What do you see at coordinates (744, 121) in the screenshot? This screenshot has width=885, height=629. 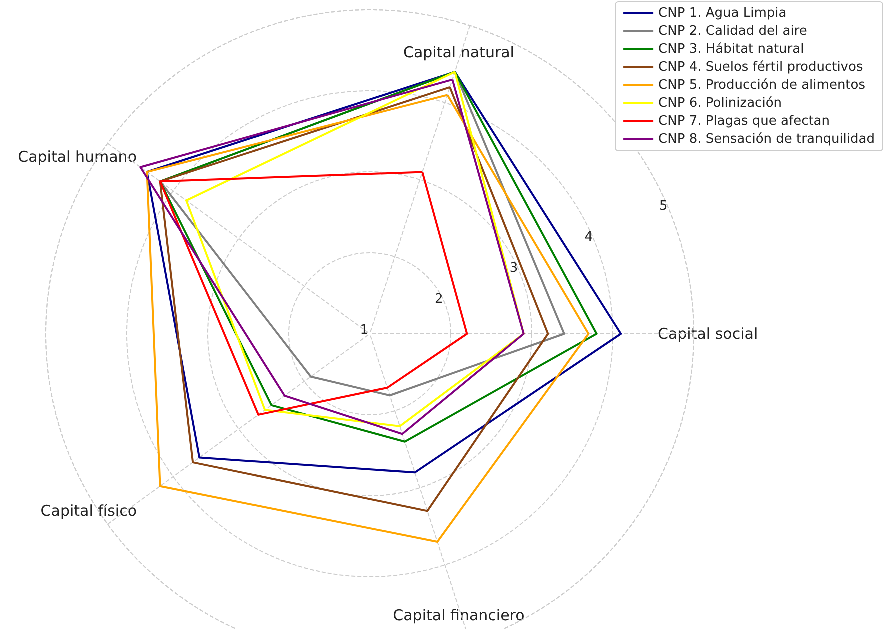 I see `legend-label: CNP 7. Plagas que afectan` at bounding box center [744, 121].